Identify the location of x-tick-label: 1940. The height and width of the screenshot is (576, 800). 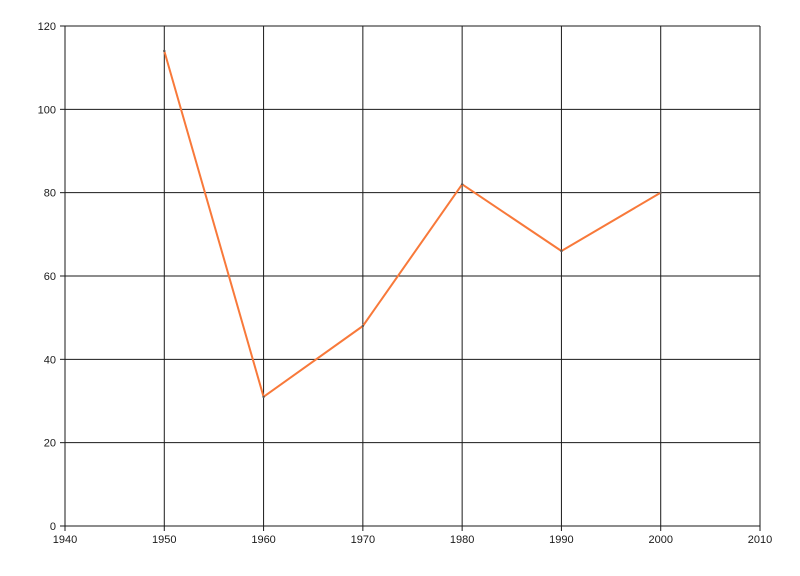
(65, 540).